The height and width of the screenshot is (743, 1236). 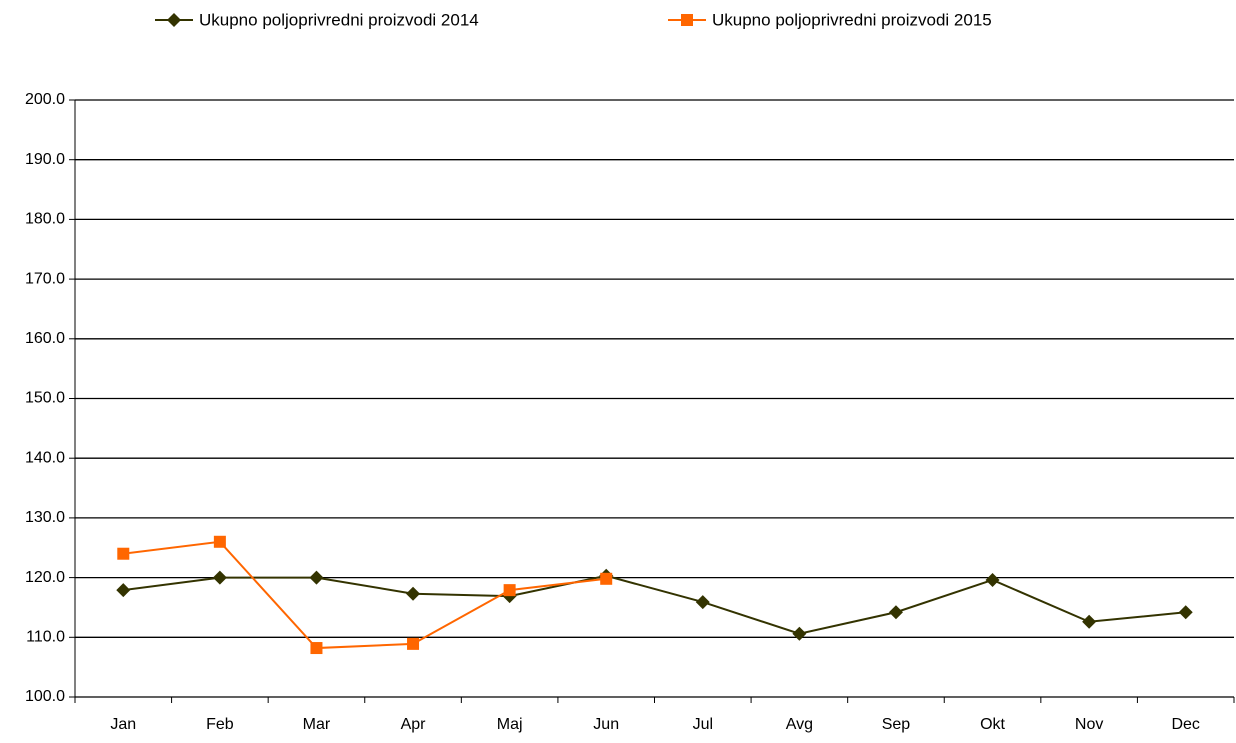 I want to click on legend-label: Ukupno poljoprivredni proizvodi 2015, so click(x=852, y=19).